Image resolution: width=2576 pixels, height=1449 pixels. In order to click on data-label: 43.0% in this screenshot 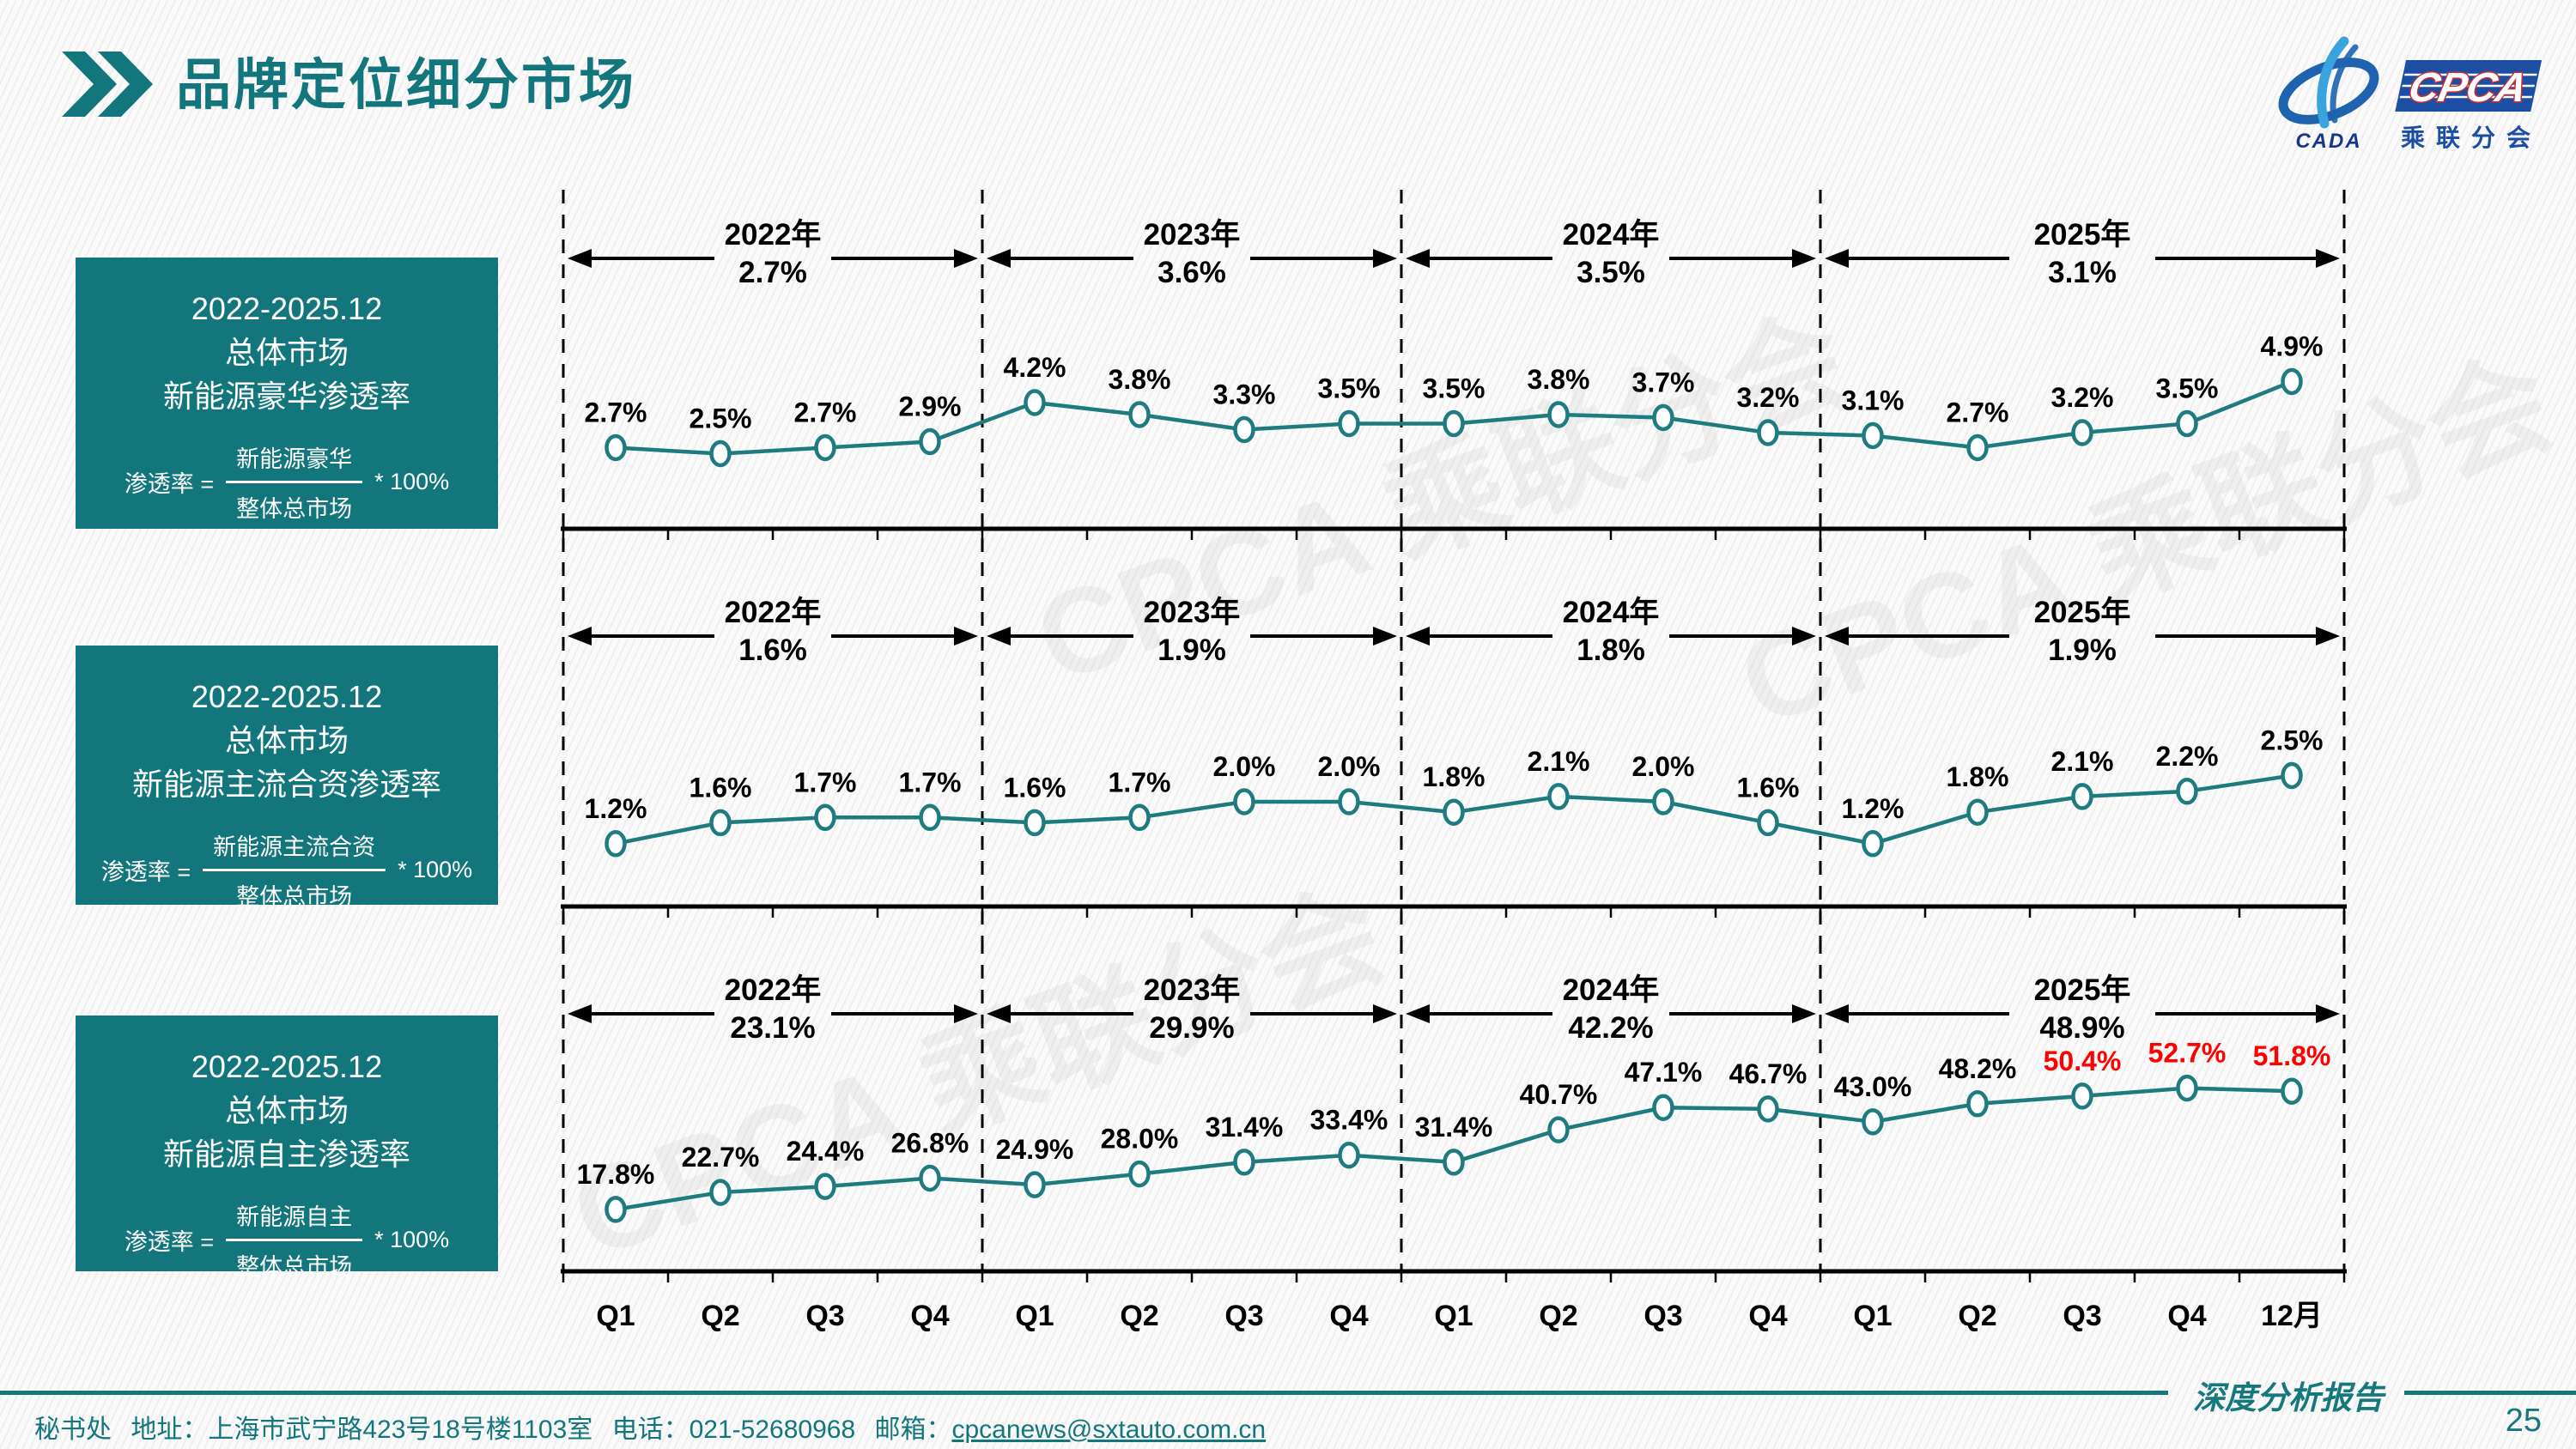, I will do `click(1873, 1086)`.